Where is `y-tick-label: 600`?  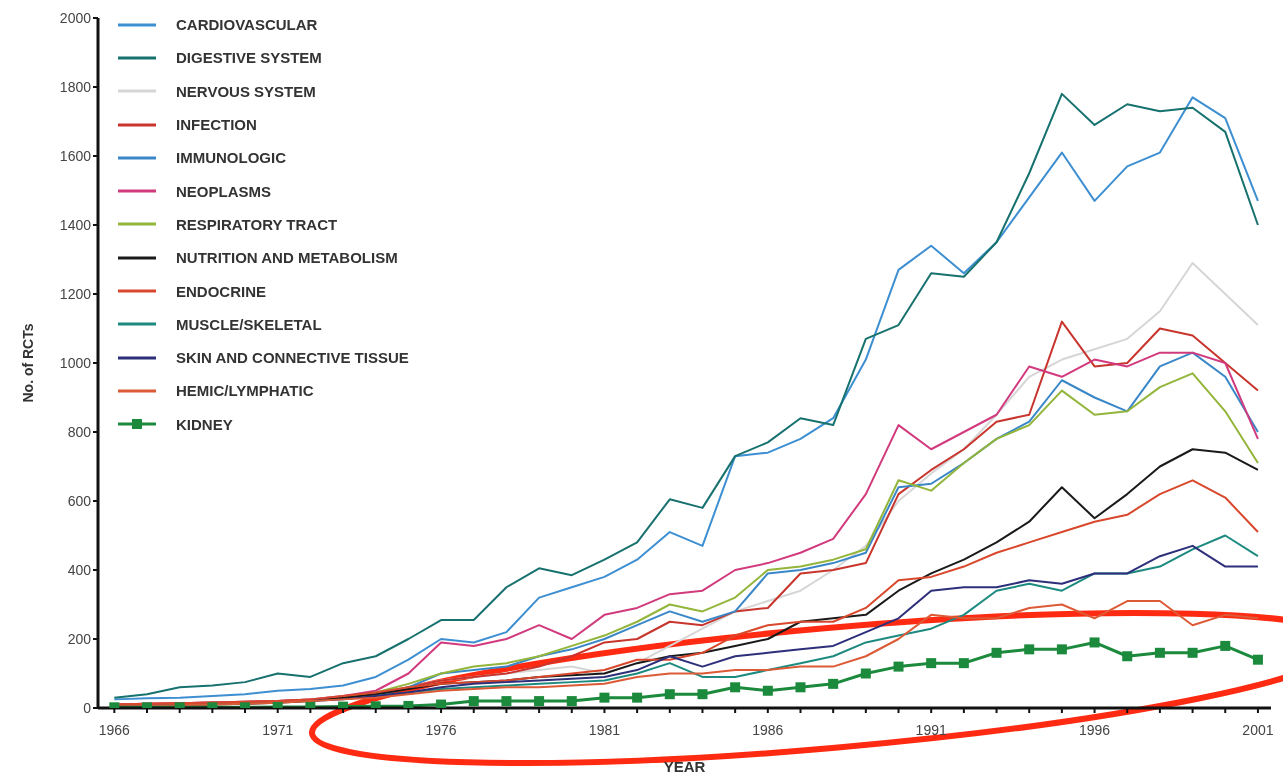
y-tick-label: 600 is located at coordinates (79, 500).